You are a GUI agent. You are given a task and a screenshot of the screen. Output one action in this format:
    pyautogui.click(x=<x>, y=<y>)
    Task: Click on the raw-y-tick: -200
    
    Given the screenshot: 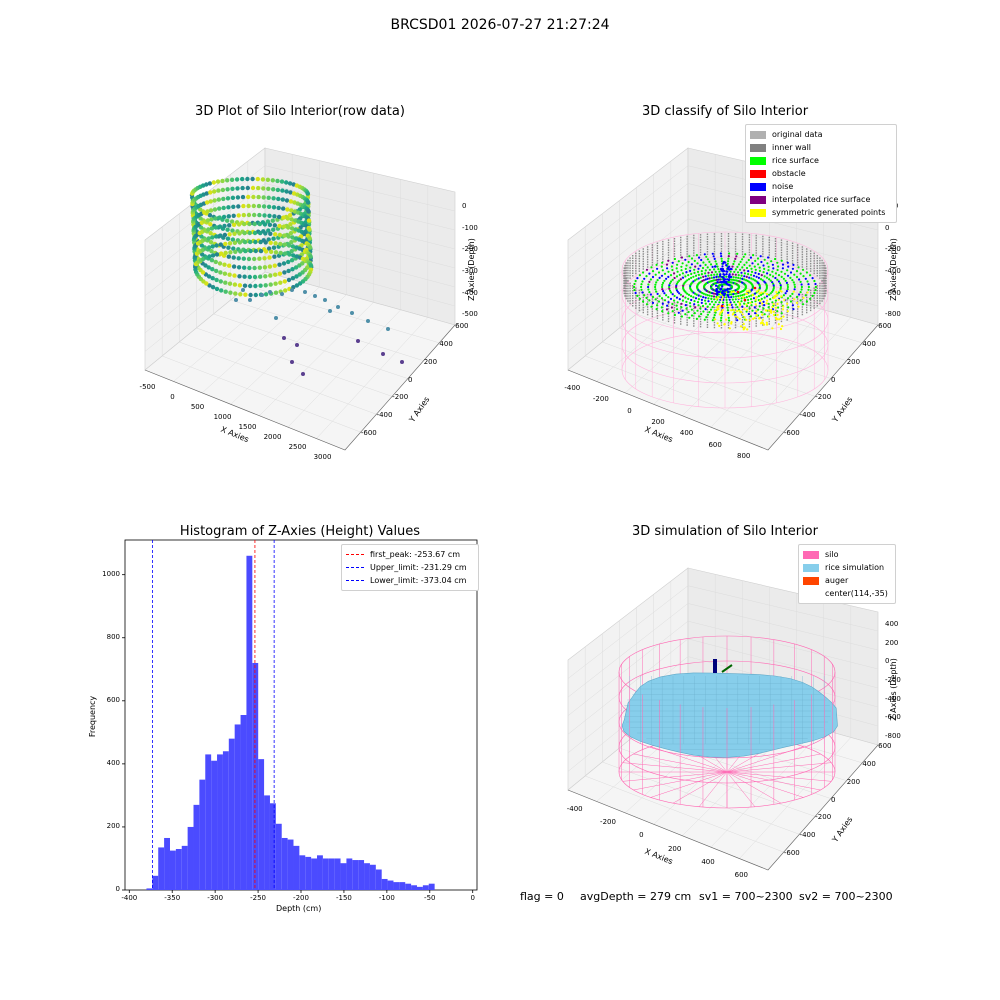 What is the action you would take?
    pyautogui.click(x=400, y=397)
    